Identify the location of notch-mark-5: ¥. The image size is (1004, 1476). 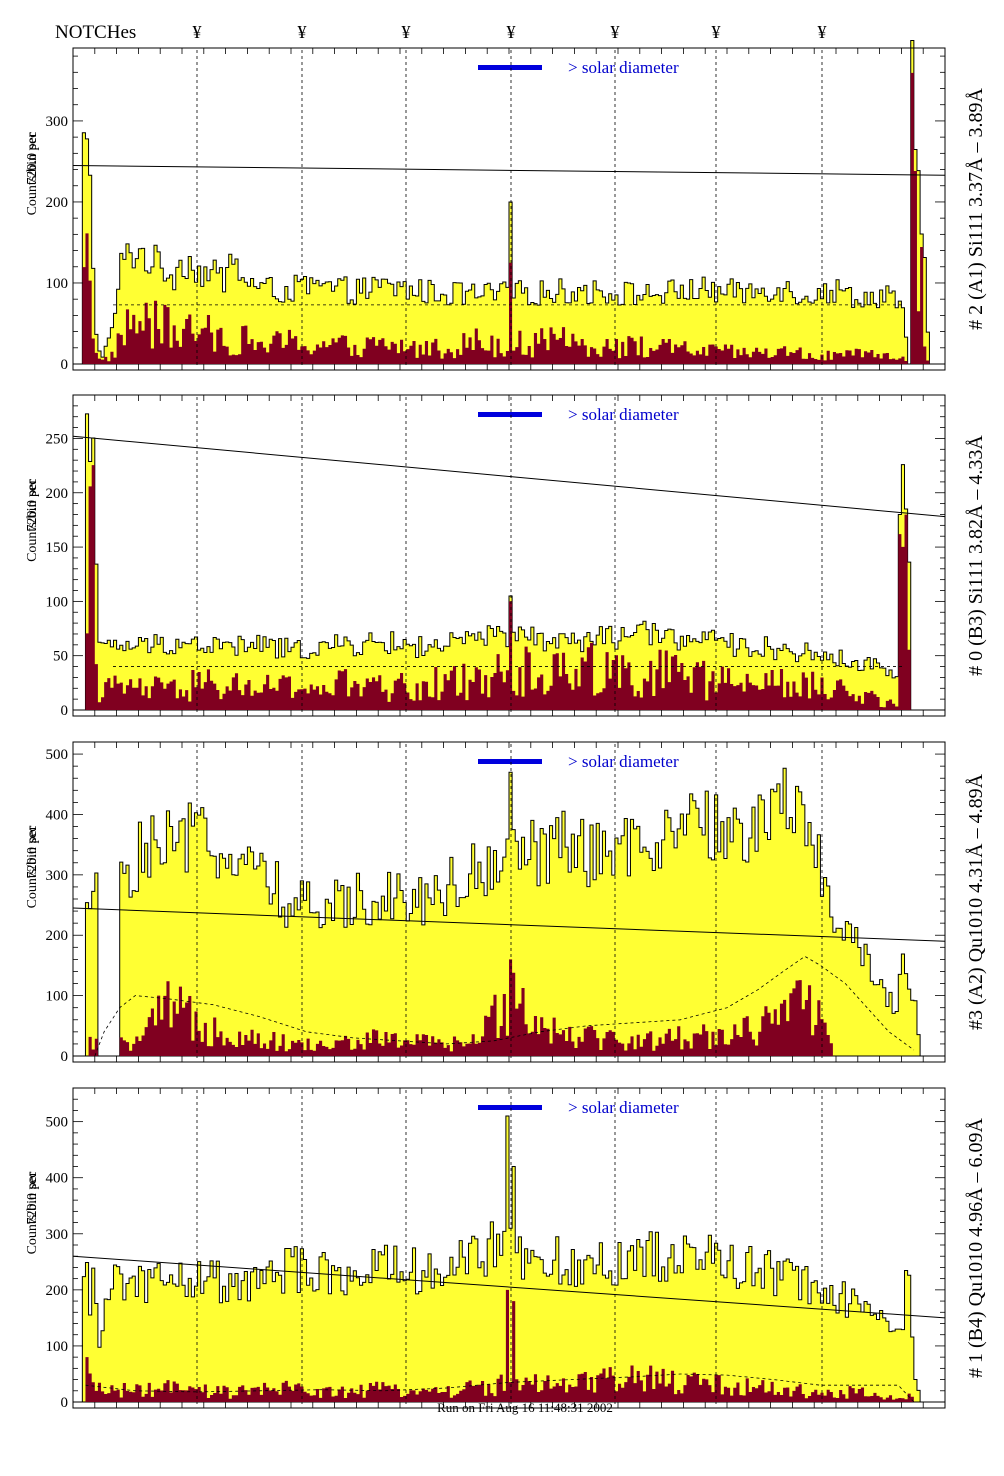
(615, 32).